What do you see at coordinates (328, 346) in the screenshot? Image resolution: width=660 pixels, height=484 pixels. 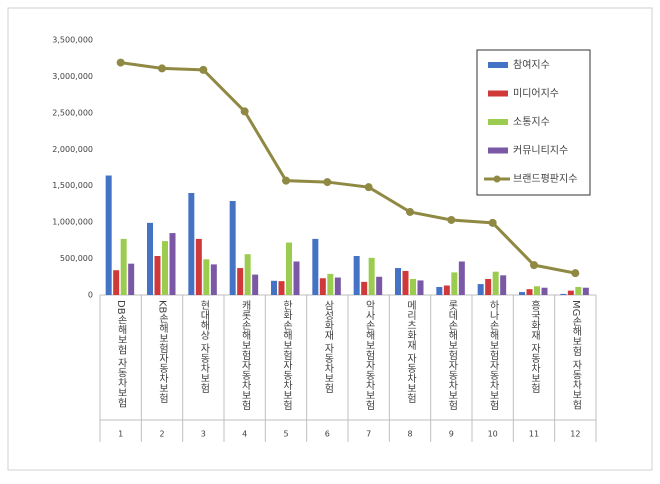 I see `x-tick-label: 삼성화재 자동차보험` at bounding box center [328, 346].